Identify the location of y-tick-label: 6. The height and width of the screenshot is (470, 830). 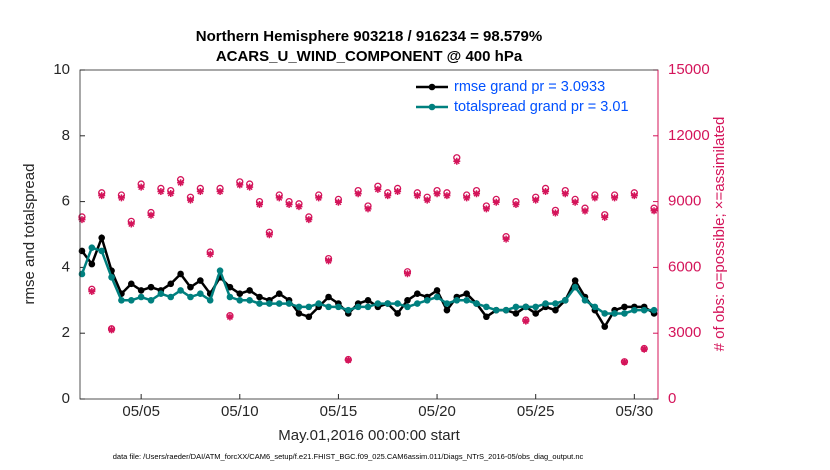
(66, 201).